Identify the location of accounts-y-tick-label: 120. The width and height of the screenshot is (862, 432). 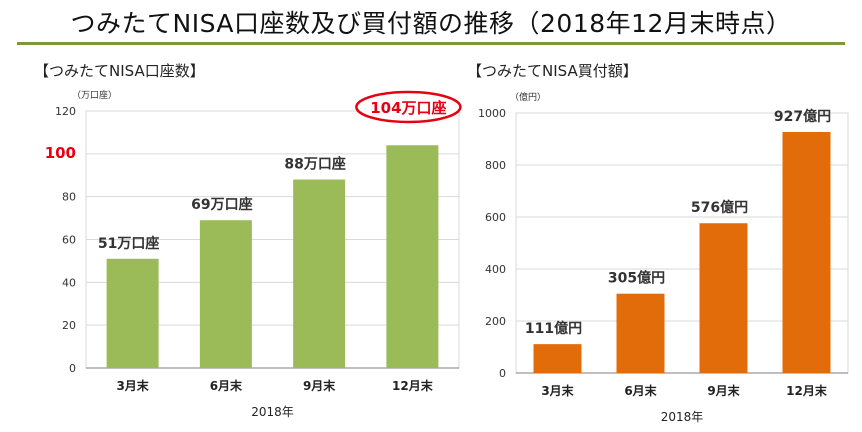
(65, 111).